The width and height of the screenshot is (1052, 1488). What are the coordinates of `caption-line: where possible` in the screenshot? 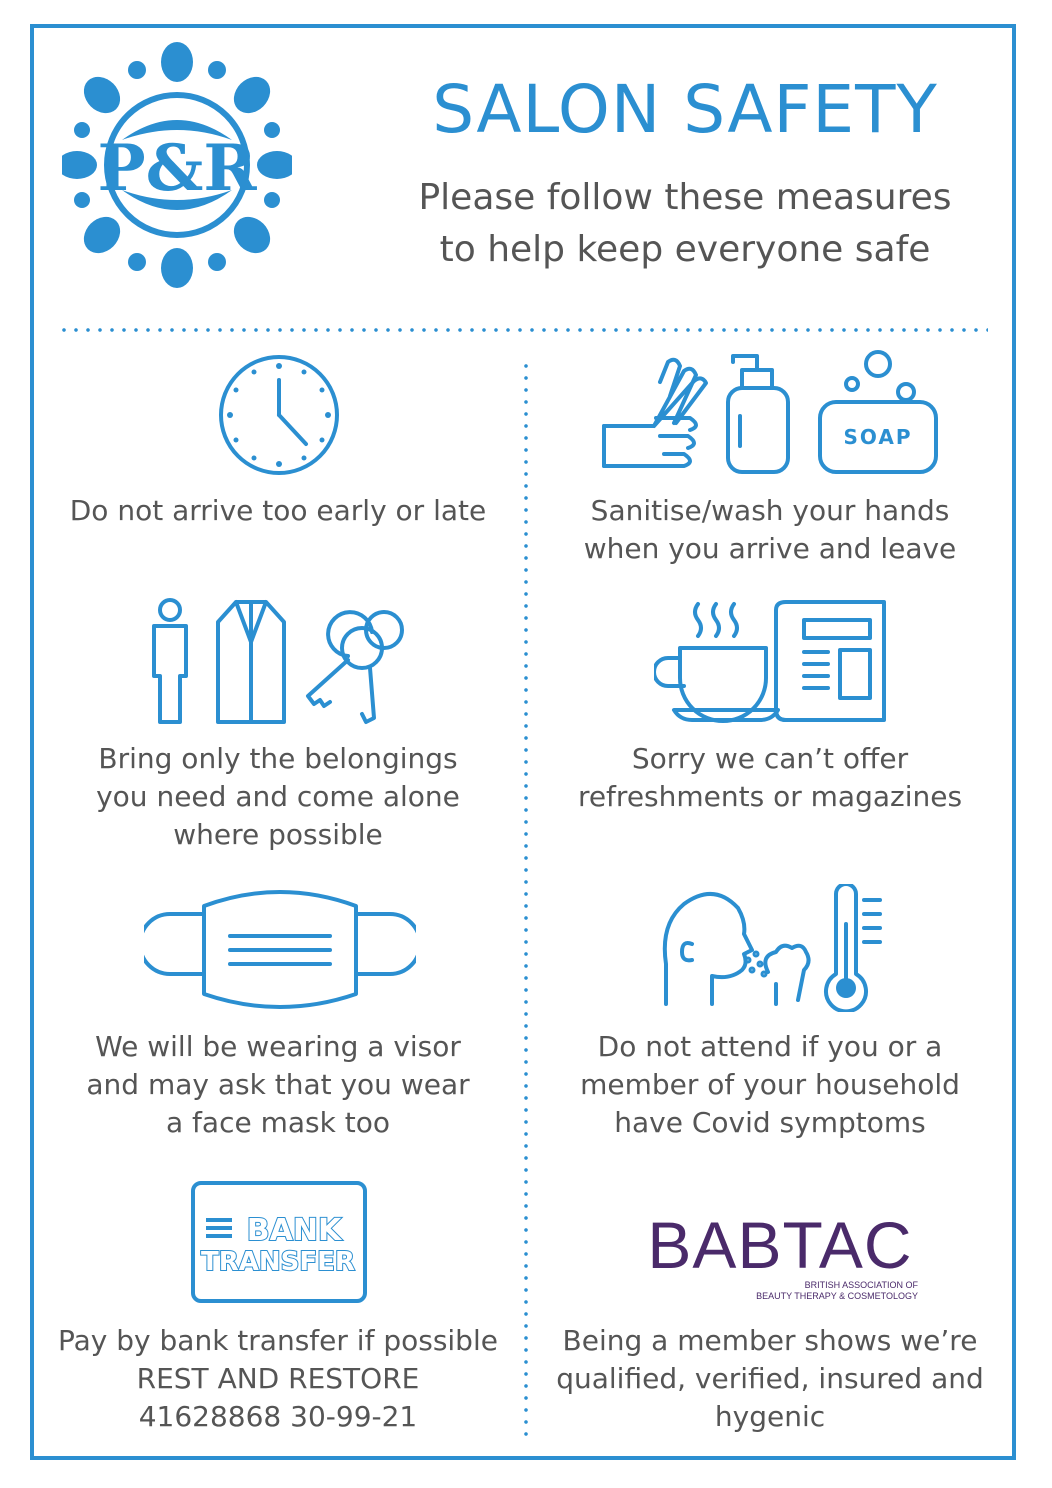 It's located at (278, 834).